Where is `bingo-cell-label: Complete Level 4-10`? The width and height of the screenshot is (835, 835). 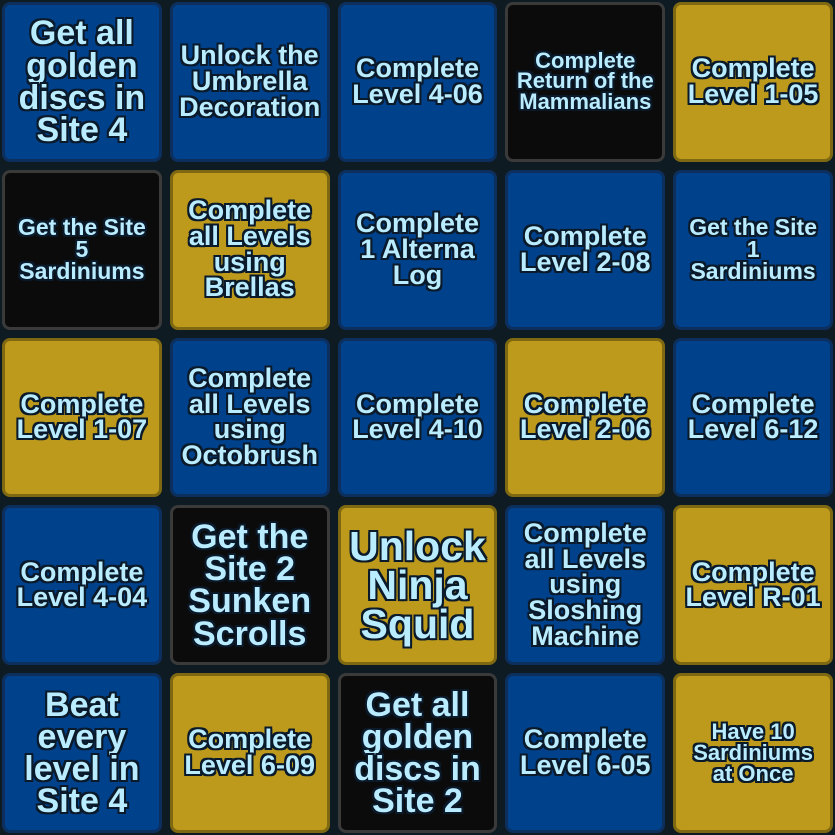 bingo-cell-label: Complete Level 4-10 is located at coordinates (417, 416).